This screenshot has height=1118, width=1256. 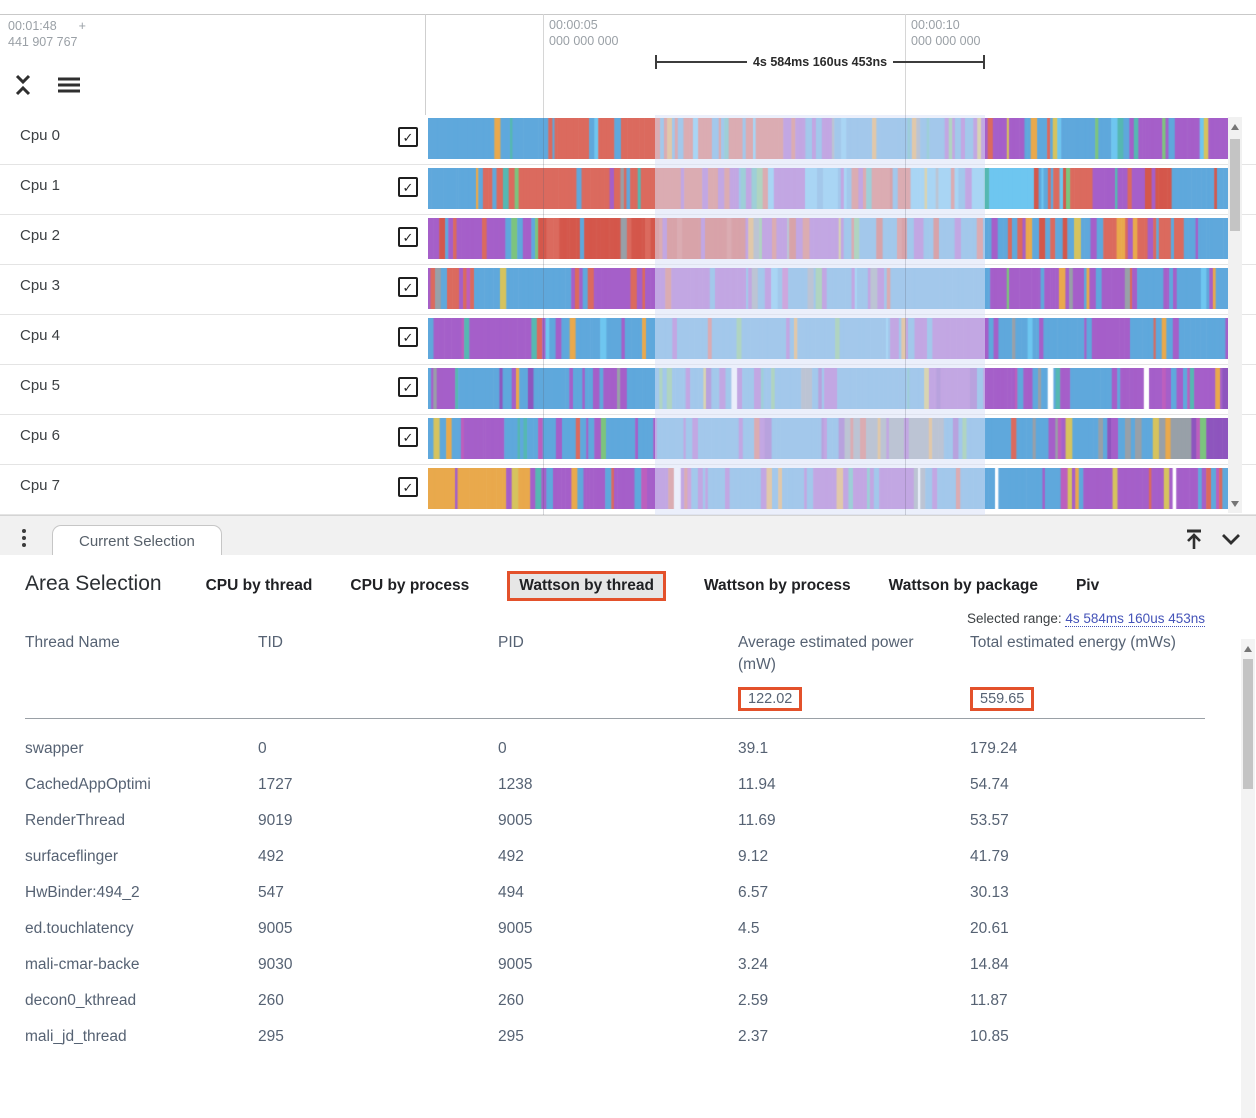 I want to click on energy-cell: 41.79, so click(x=989, y=856).